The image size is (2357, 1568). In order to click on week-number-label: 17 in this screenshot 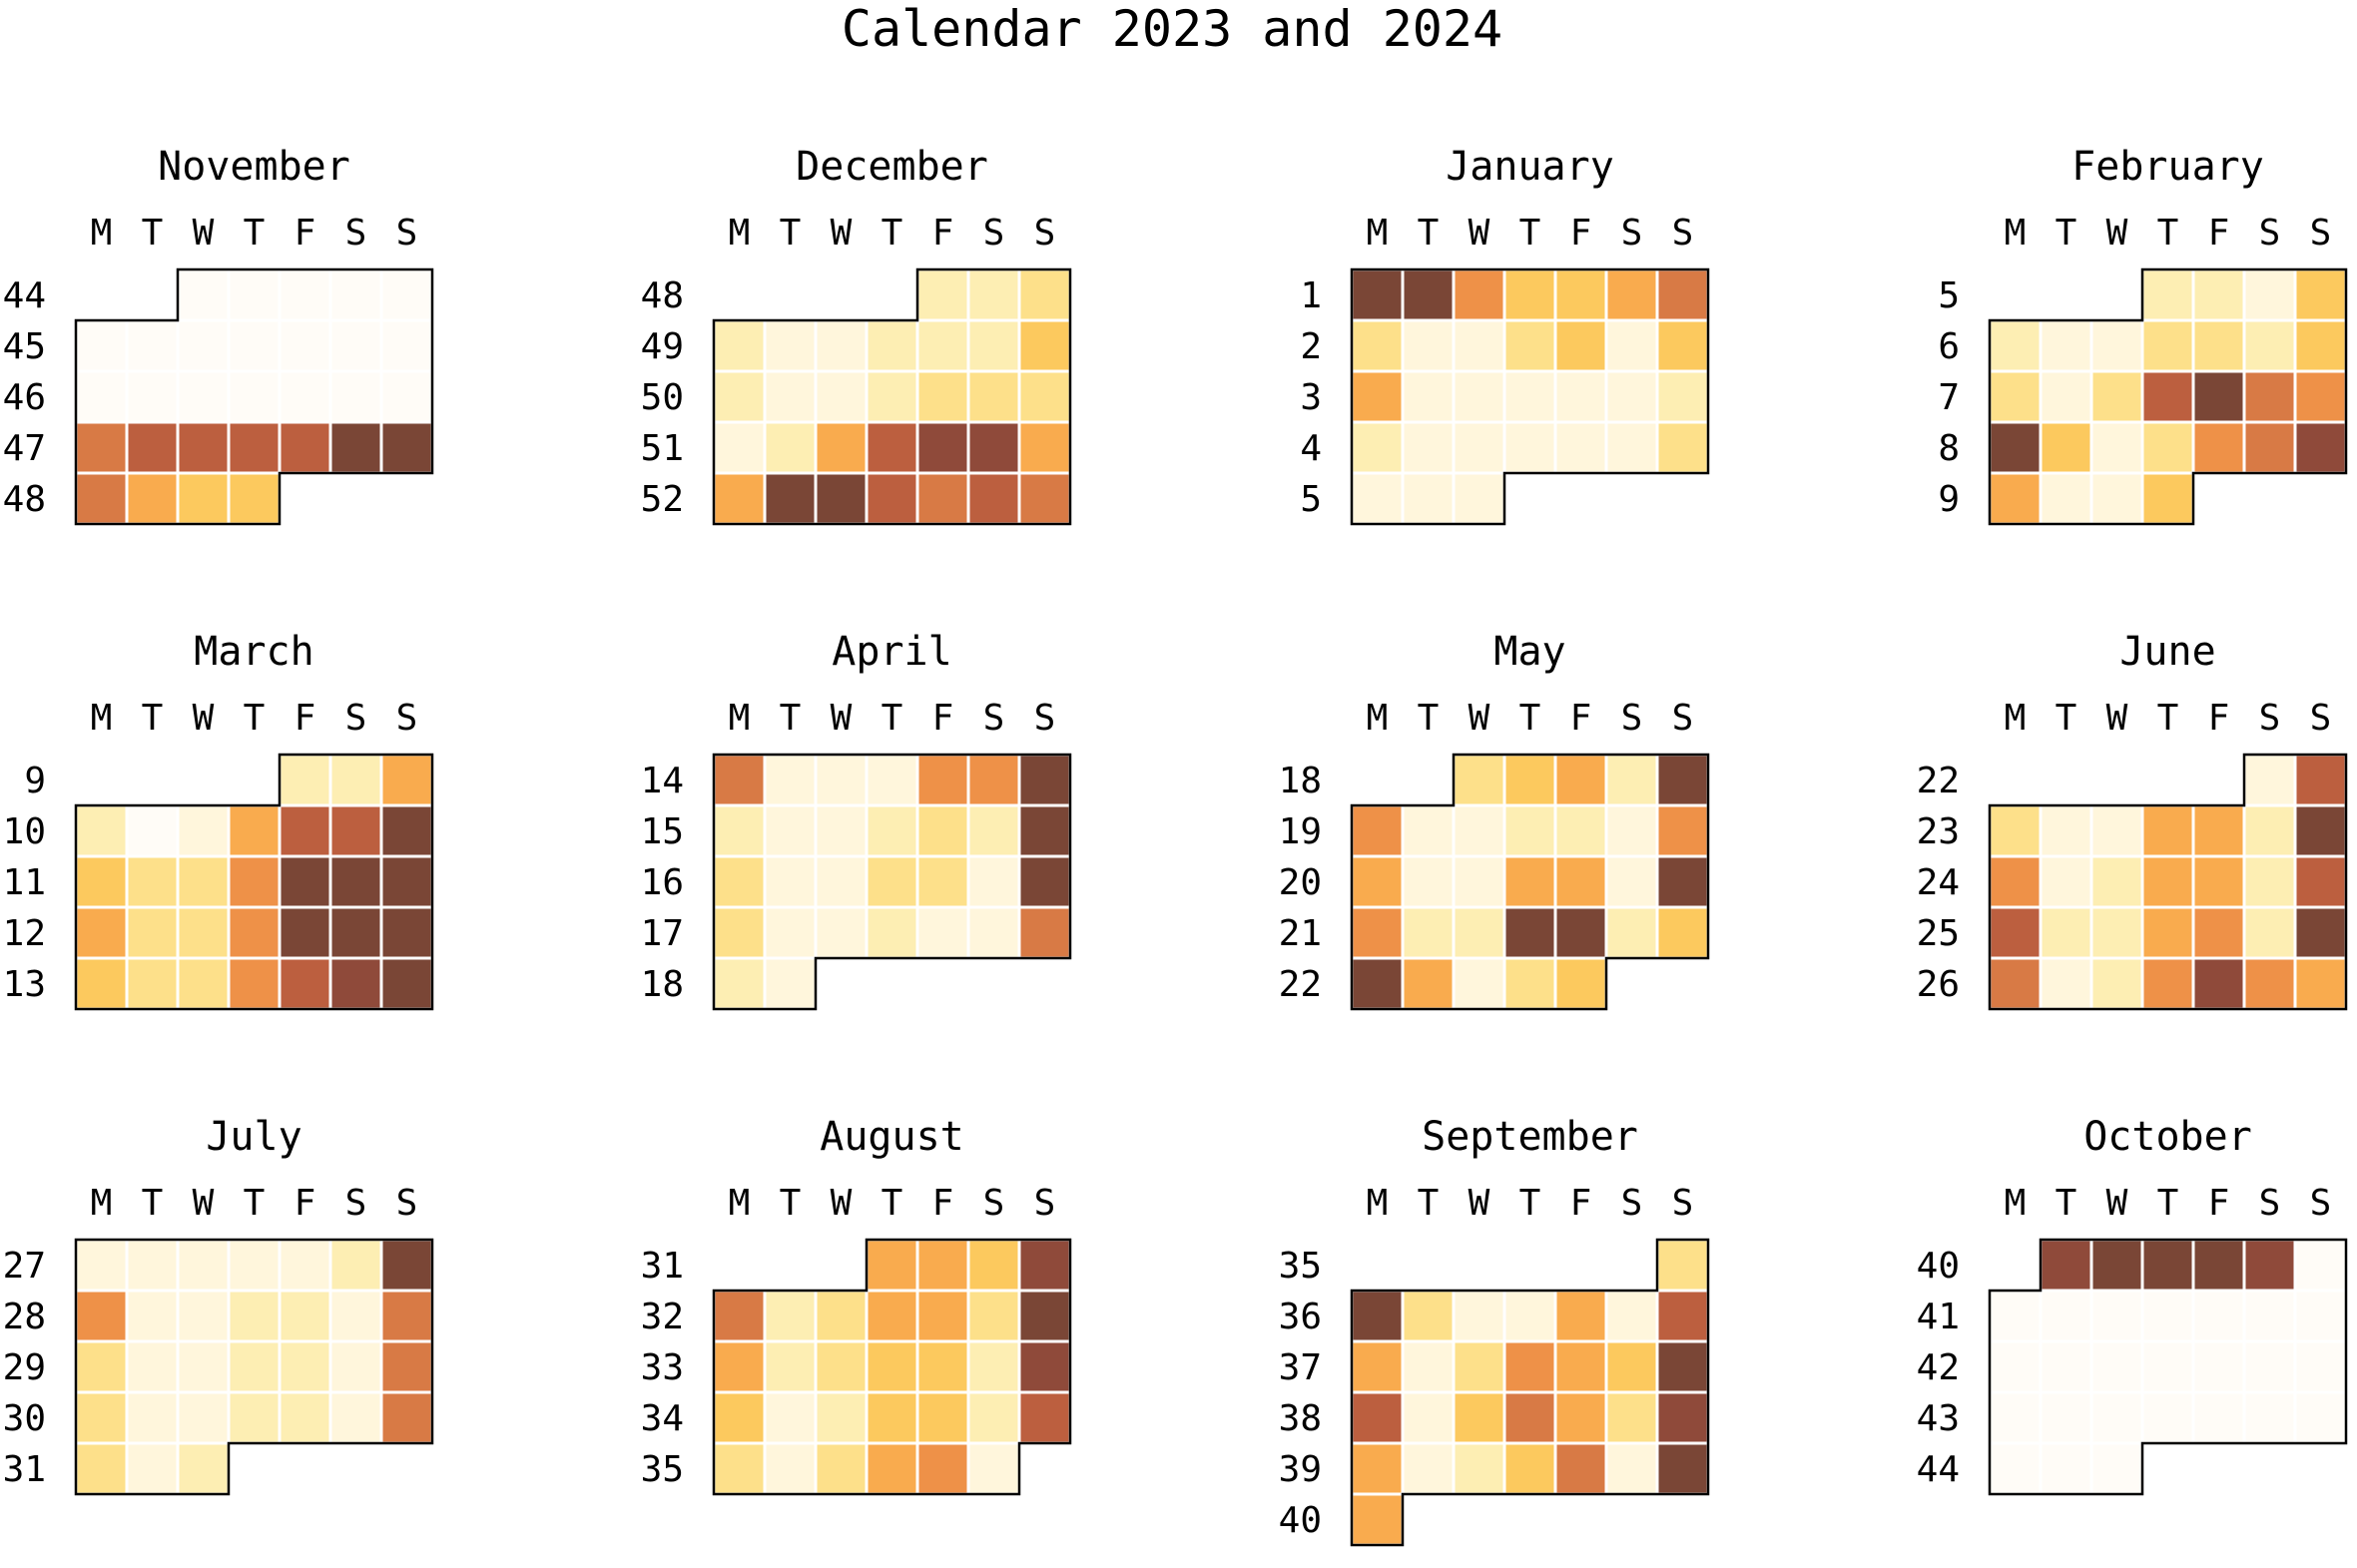, I will do `click(662, 933)`.